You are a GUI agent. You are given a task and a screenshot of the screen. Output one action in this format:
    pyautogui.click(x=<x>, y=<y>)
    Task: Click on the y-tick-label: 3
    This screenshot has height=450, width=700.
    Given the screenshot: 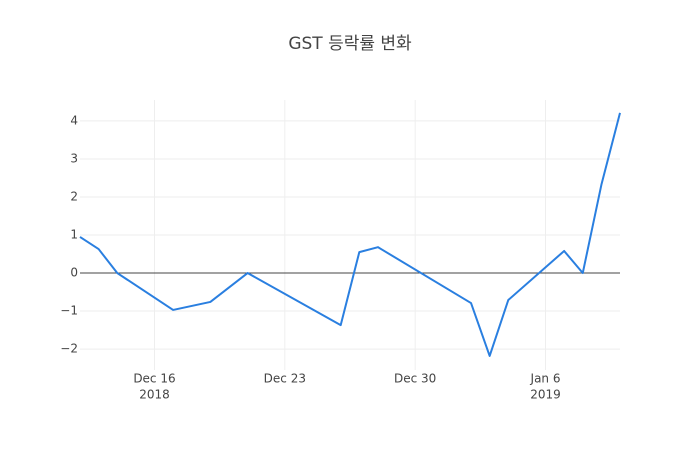 What is the action you would take?
    pyautogui.click(x=74, y=158)
    